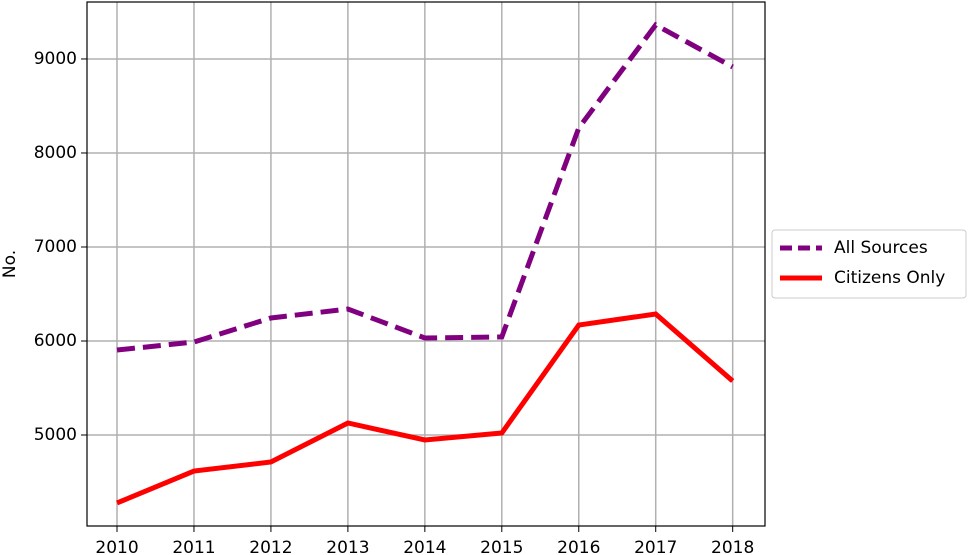 The width and height of the screenshot is (968, 555). I want to click on y-tick-label: 7000, so click(55, 247).